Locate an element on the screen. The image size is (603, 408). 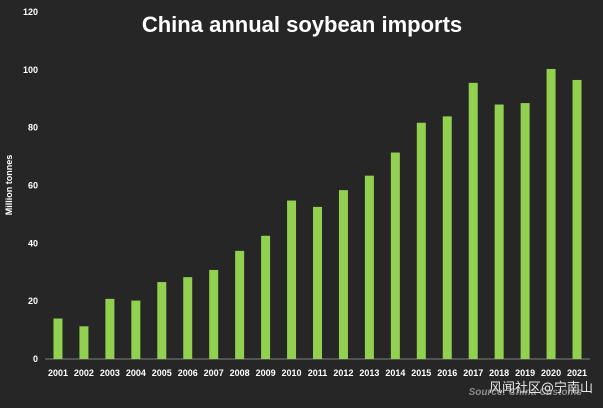
x-tick-label: 2011 is located at coordinates (318, 373).